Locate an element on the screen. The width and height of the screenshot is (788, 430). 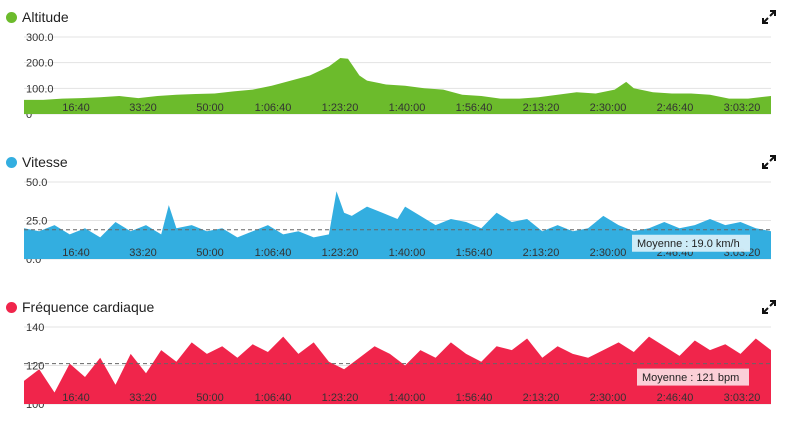
y-tick-label: 120 is located at coordinates (35, 367).